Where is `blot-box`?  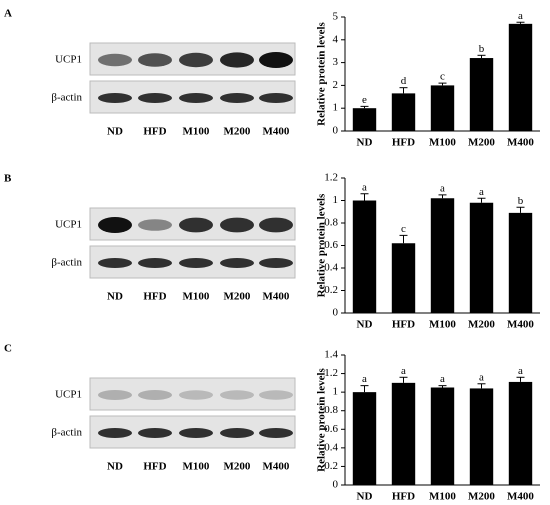
blot-box is located at coordinates (192, 394).